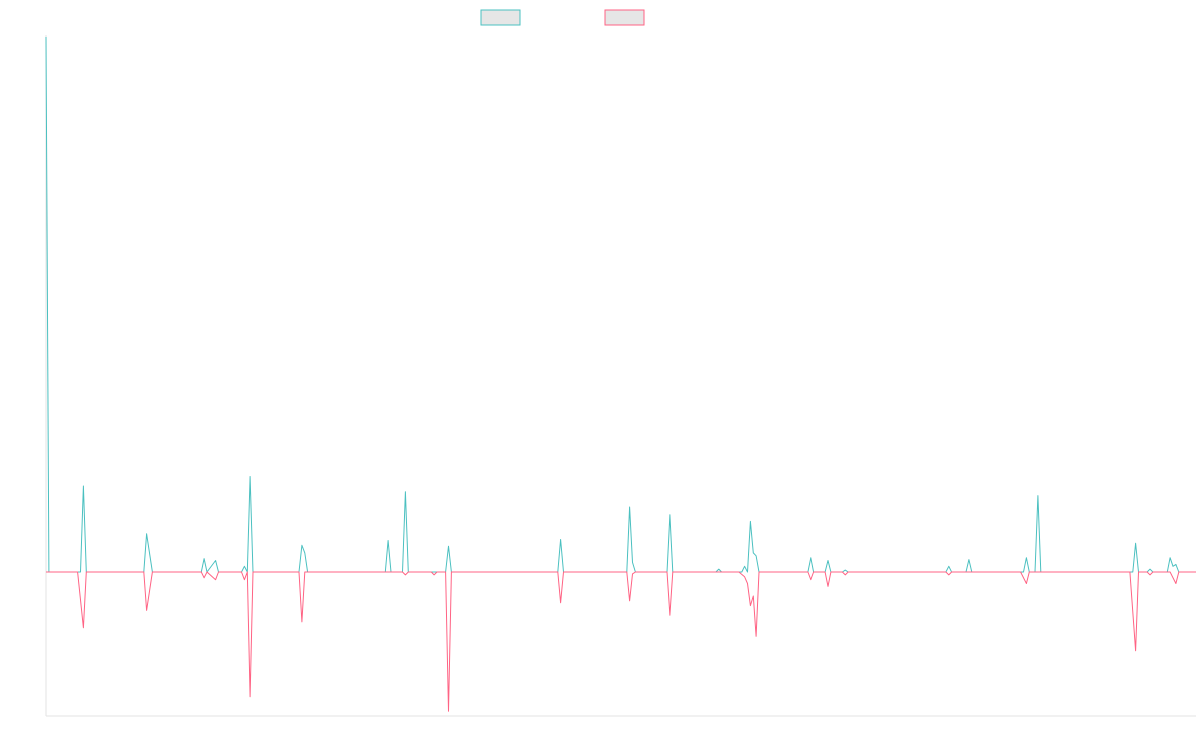  I want to click on legend, so click(562, 17).